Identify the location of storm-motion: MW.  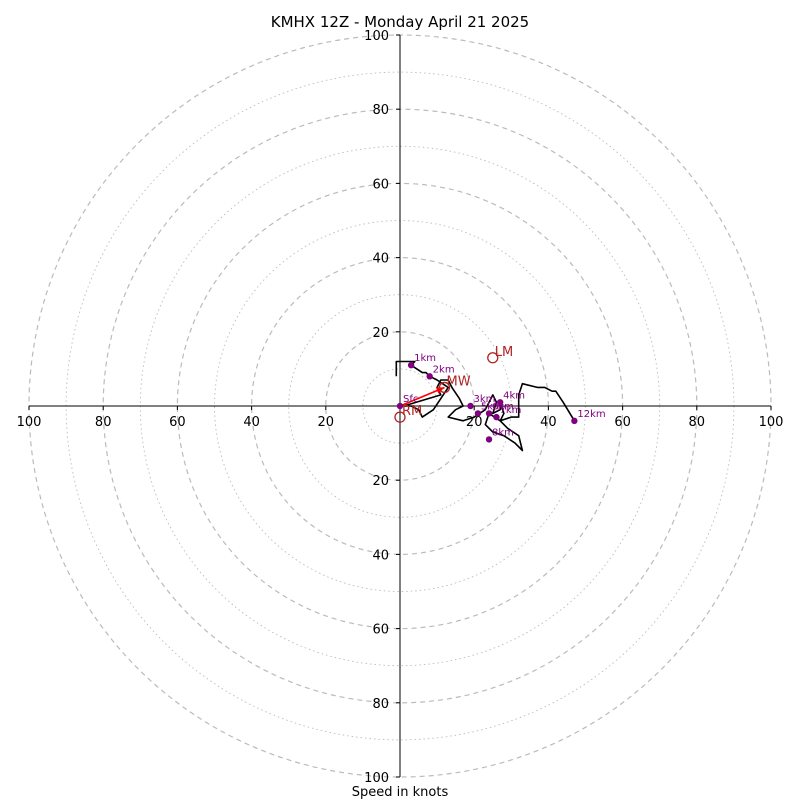
(454, 384).